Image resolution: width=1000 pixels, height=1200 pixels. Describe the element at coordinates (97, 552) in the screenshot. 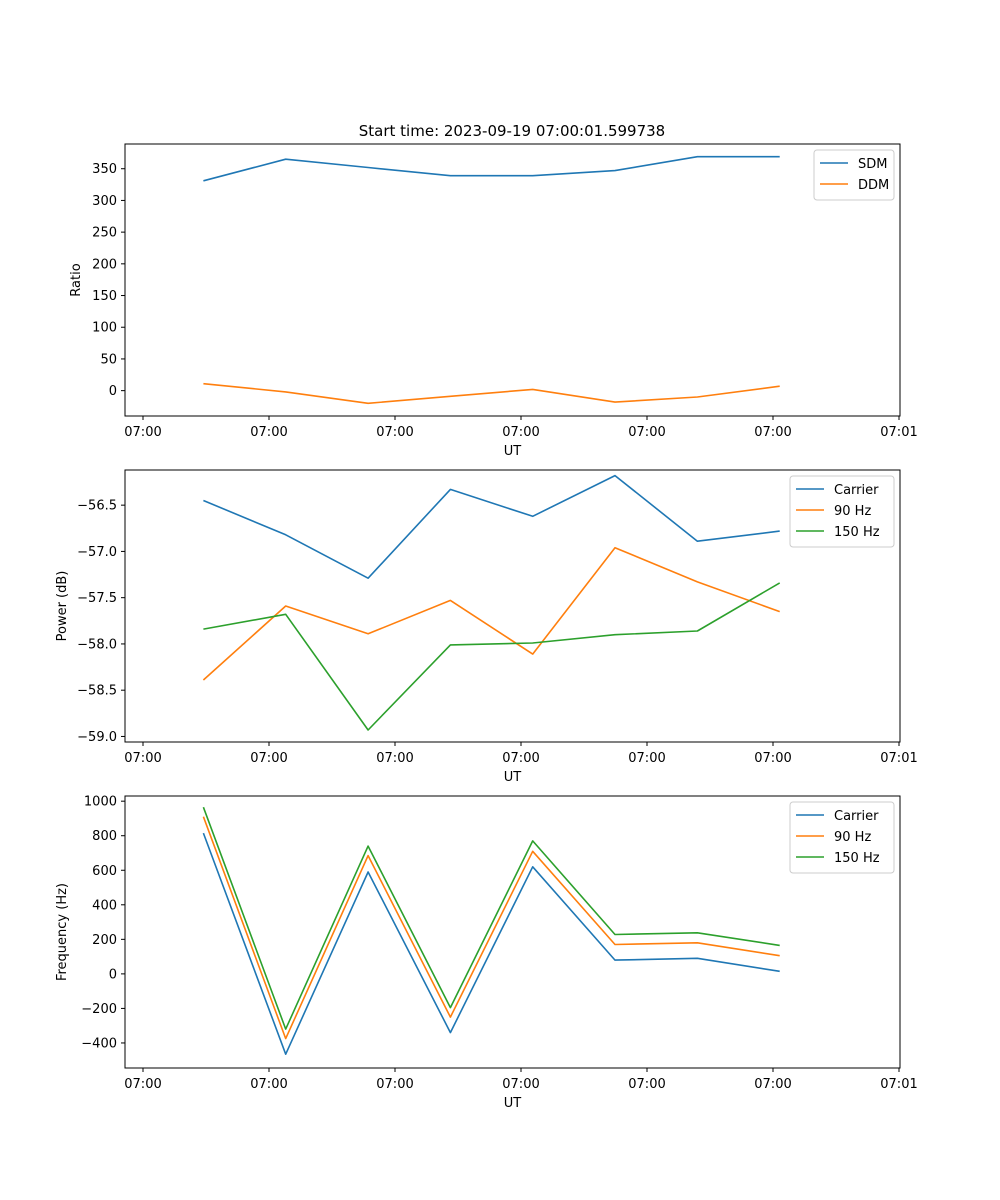

I see `y-tick-label: −57.0` at that location.